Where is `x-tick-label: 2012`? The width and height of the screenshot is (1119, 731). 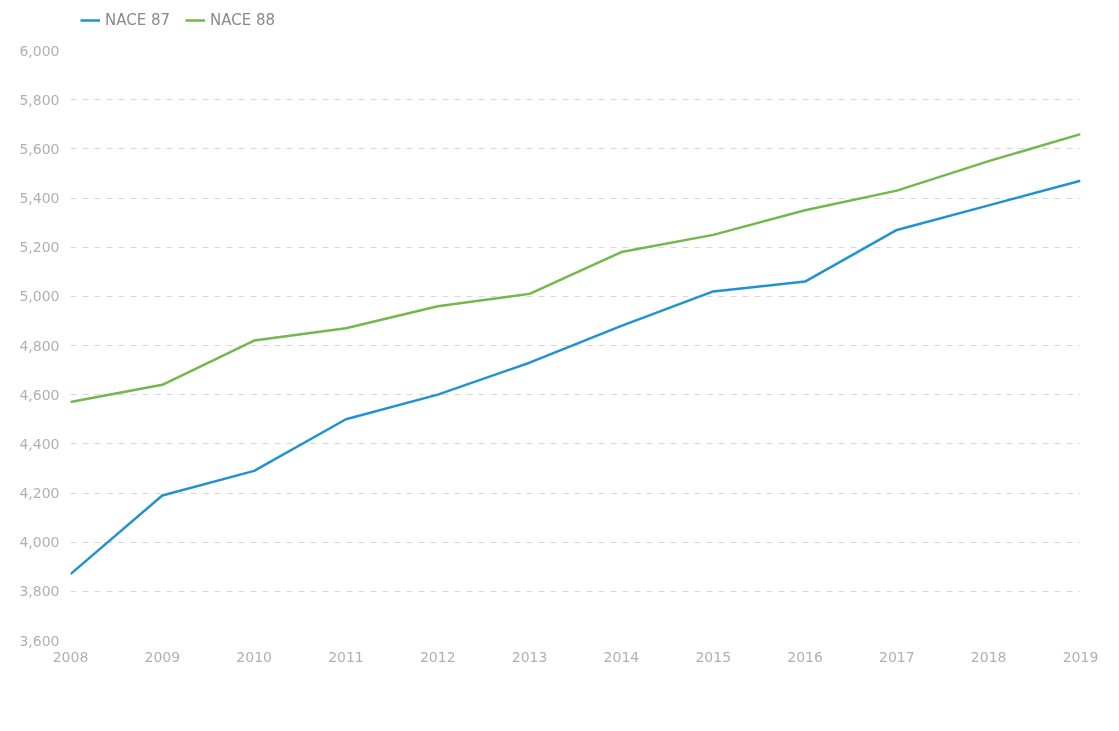
x-tick-label: 2012 is located at coordinates (437, 656).